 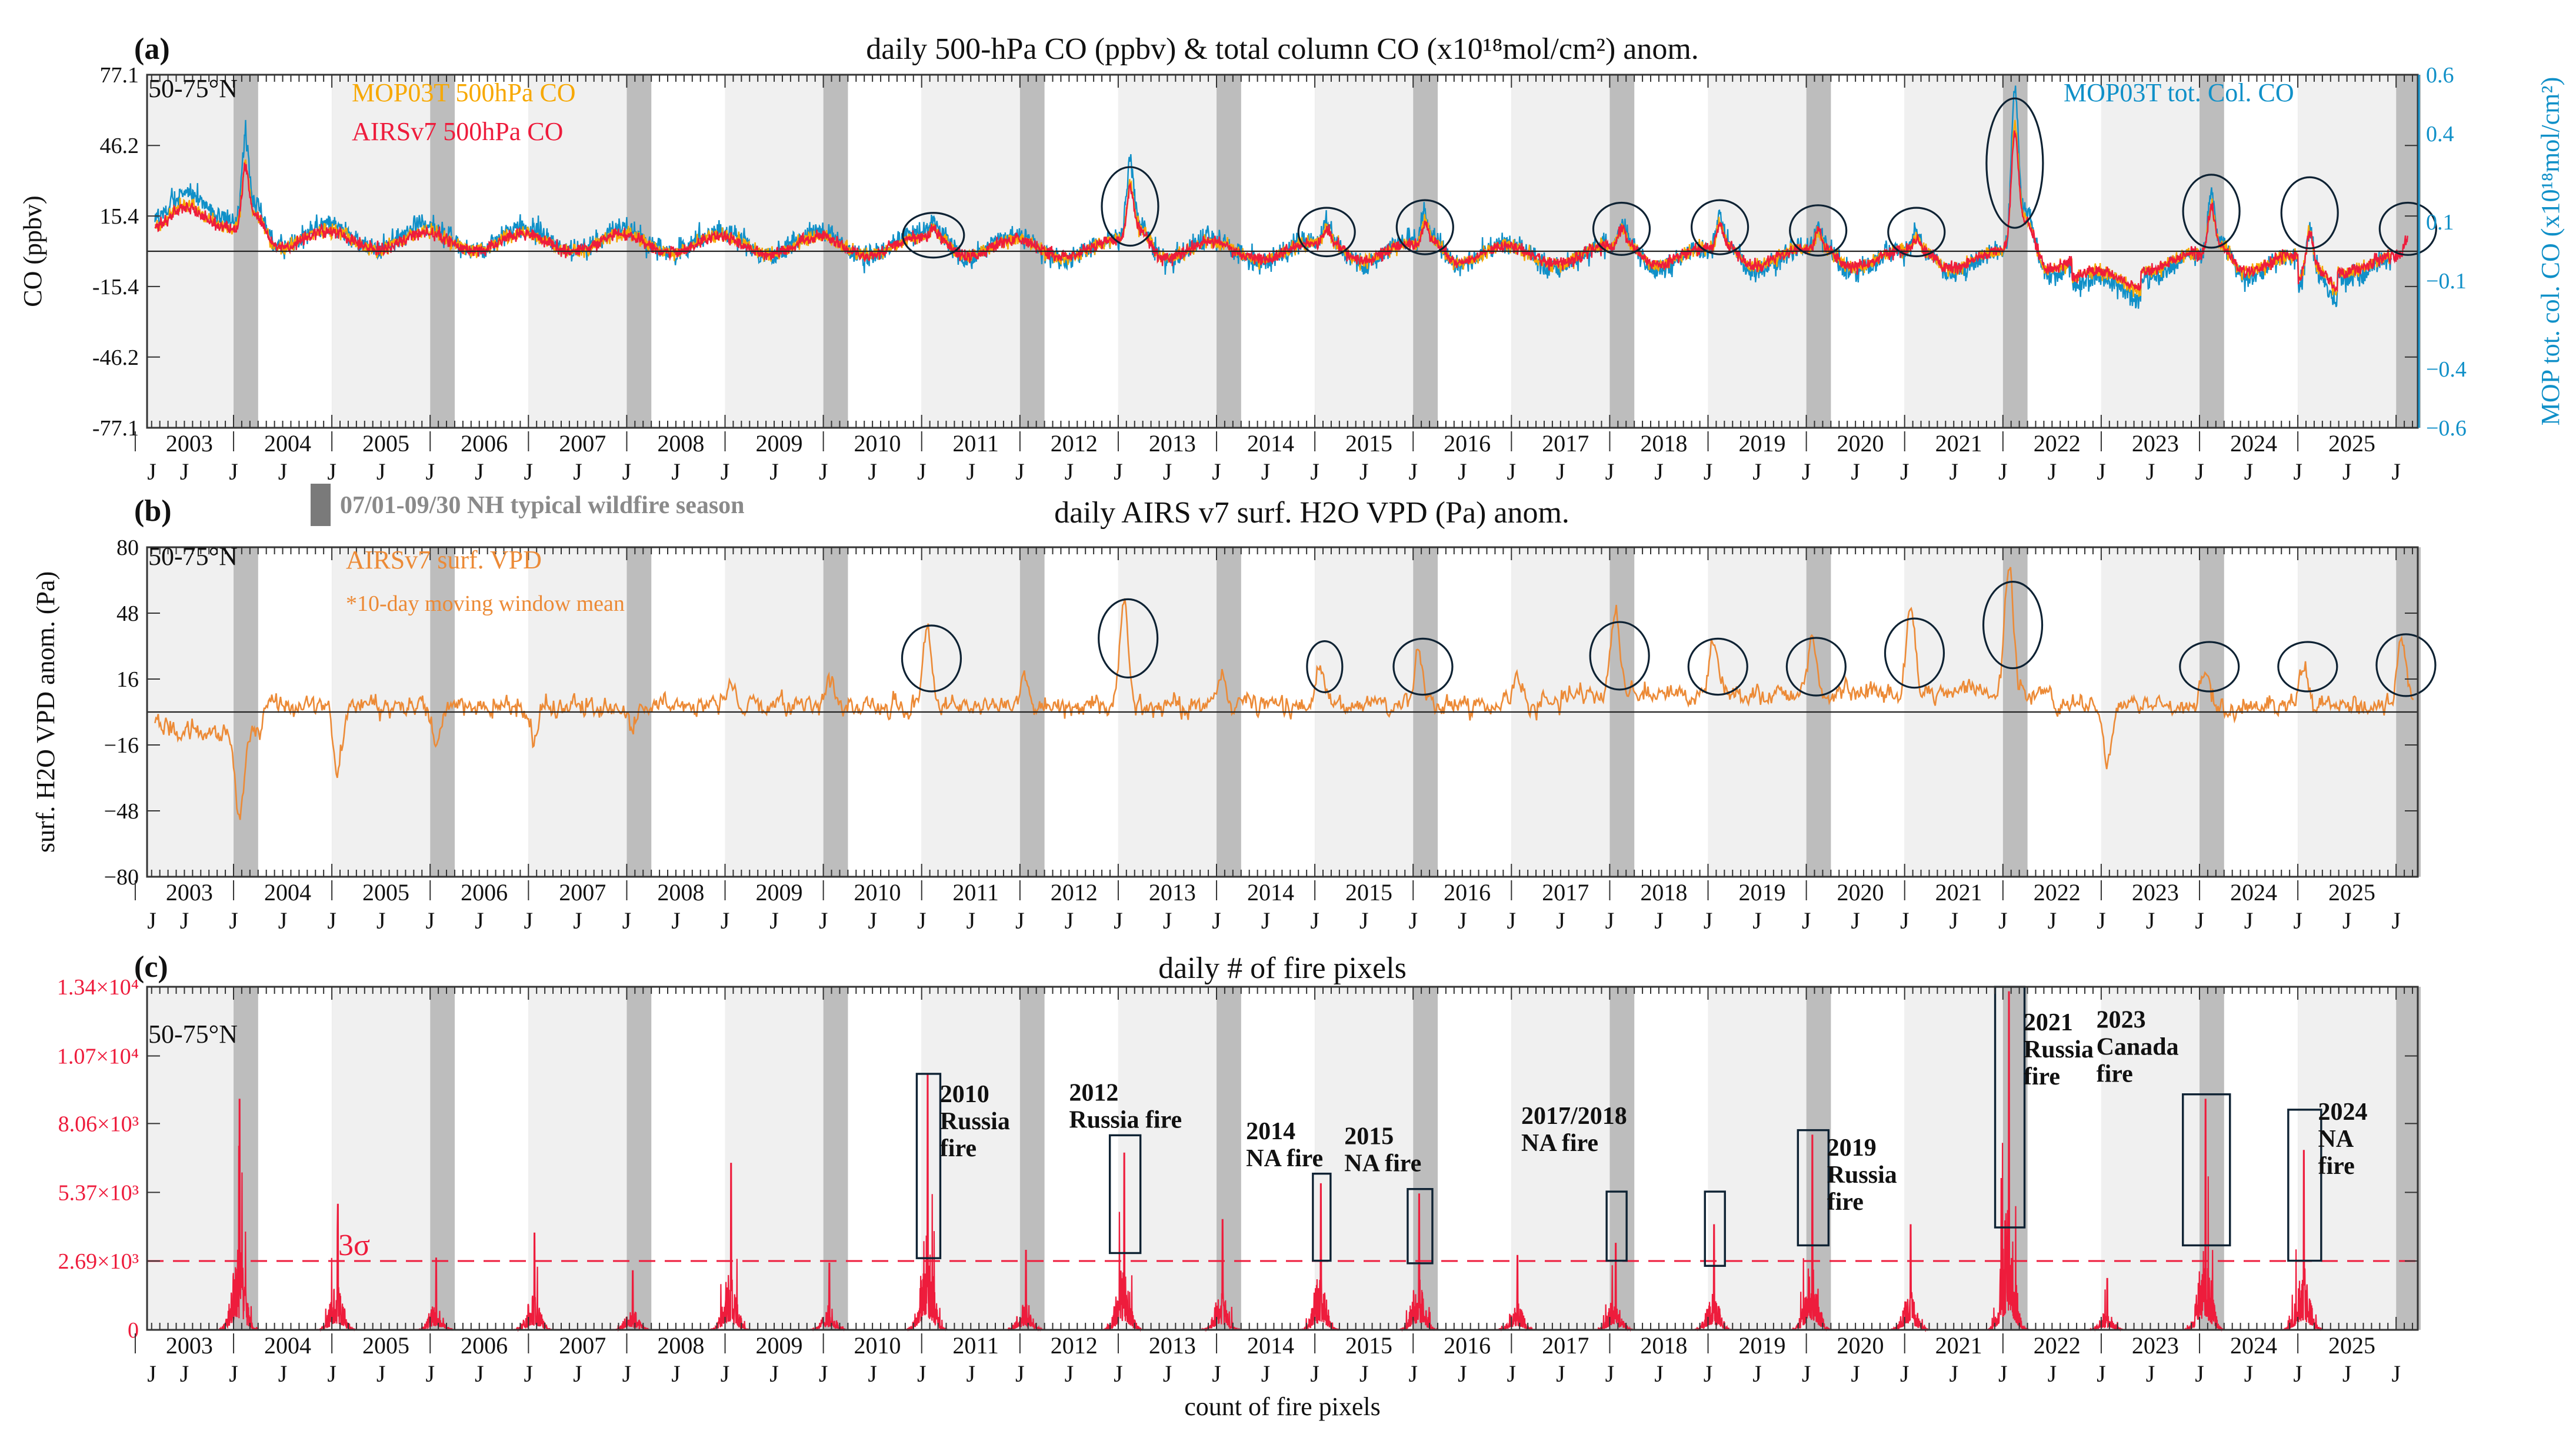 I want to click on panel-c-xlabel: count of fire pixels, so click(x=1283, y=1406).